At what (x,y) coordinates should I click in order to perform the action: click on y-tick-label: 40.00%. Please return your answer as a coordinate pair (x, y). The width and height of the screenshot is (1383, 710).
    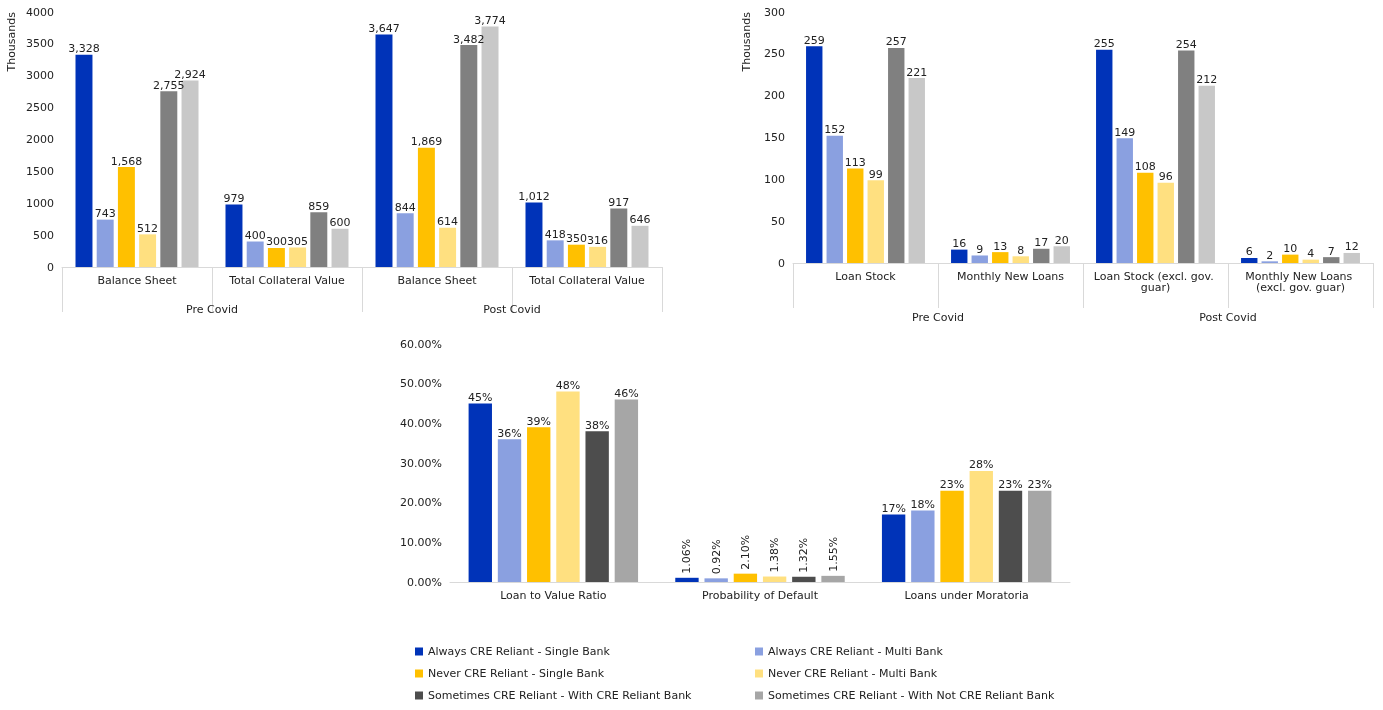
    Looking at the image, I should click on (421, 423).